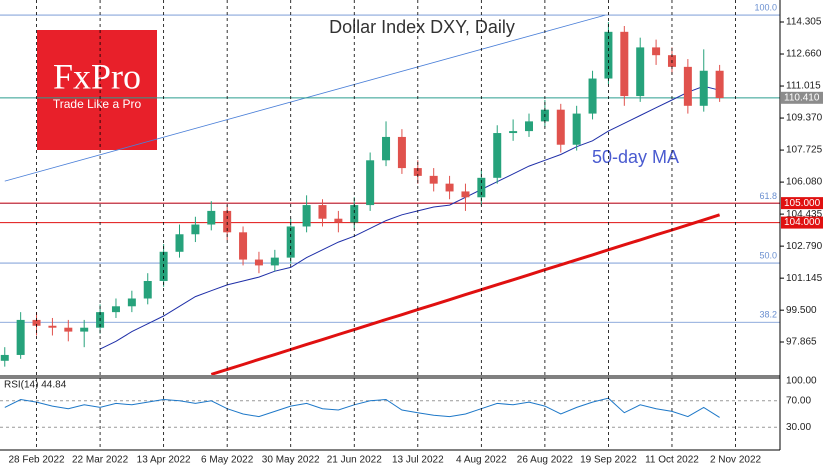 The height and width of the screenshot is (470, 835). What do you see at coordinates (418, 460) in the screenshot?
I see `x-tick-label: 13 Jul 2022` at bounding box center [418, 460].